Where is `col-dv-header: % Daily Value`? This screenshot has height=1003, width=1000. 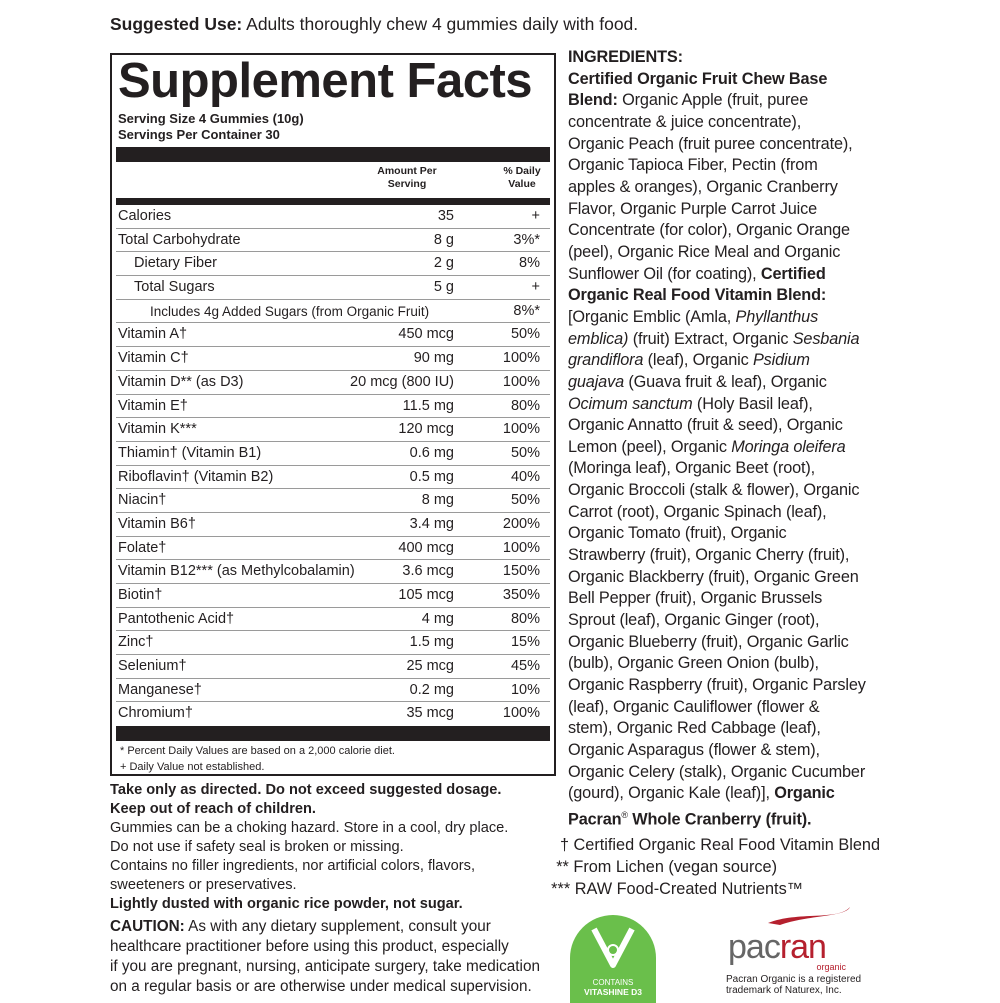
col-dv-header: % Daily Value is located at coordinates (522, 177).